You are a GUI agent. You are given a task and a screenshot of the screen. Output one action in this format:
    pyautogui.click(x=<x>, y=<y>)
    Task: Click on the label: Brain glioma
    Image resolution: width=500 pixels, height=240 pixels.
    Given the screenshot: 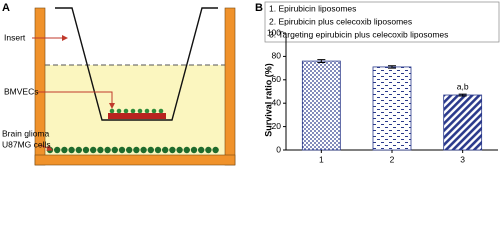 What is the action you would take?
    pyautogui.click(x=26, y=133)
    